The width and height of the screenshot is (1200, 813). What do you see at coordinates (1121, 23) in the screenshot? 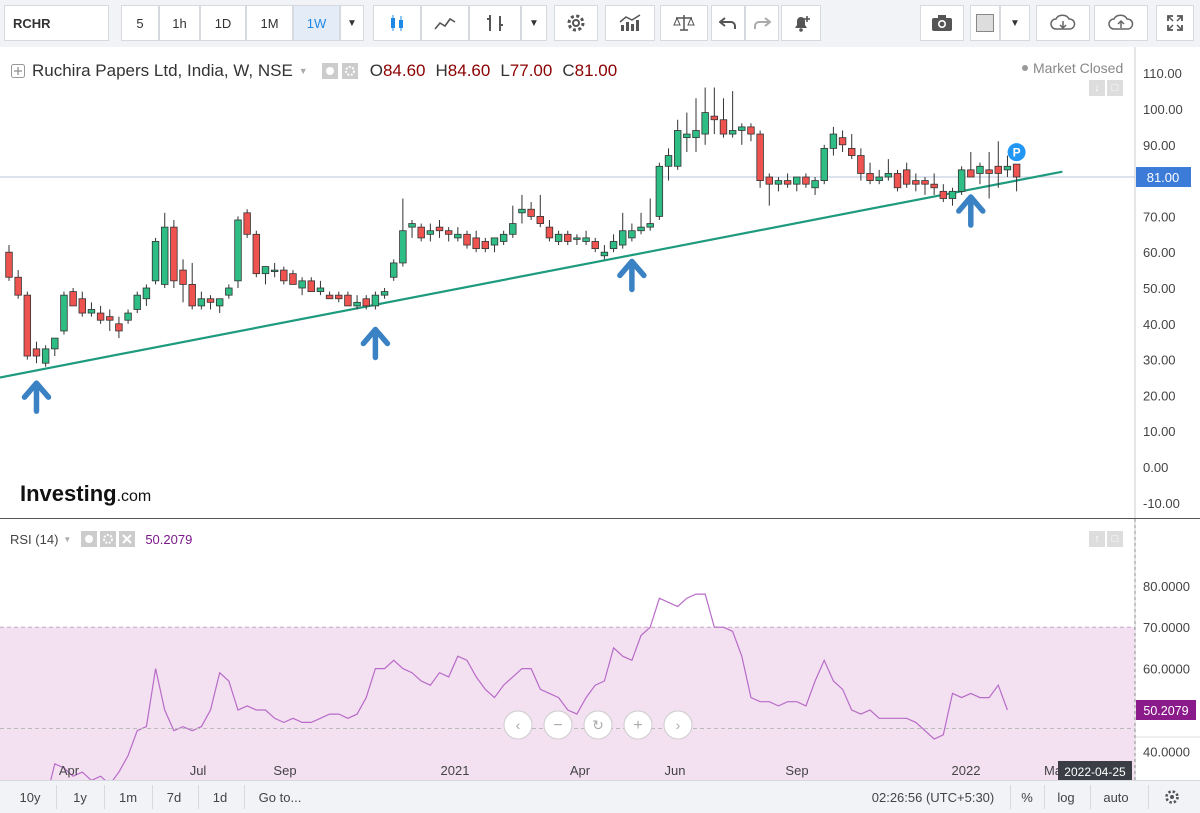
I see `save-chart-button` at bounding box center [1121, 23].